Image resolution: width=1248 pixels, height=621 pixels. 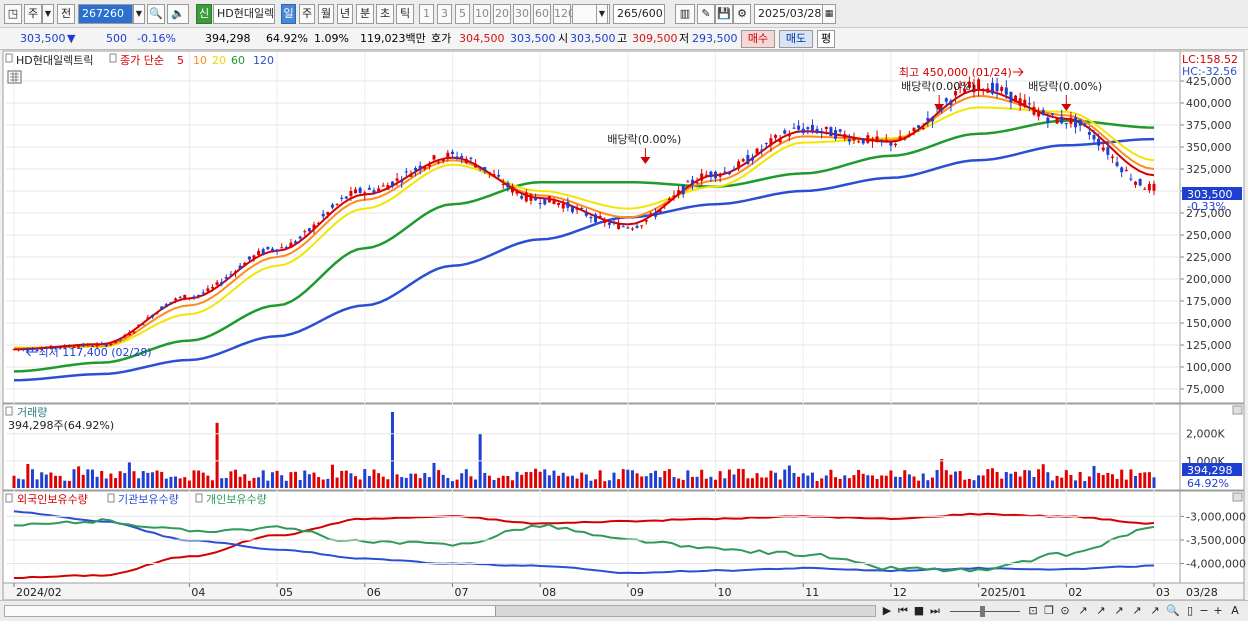 What do you see at coordinates (1049, 610) in the screenshot?
I see `copy-icon: ❐` at bounding box center [1049, 610].